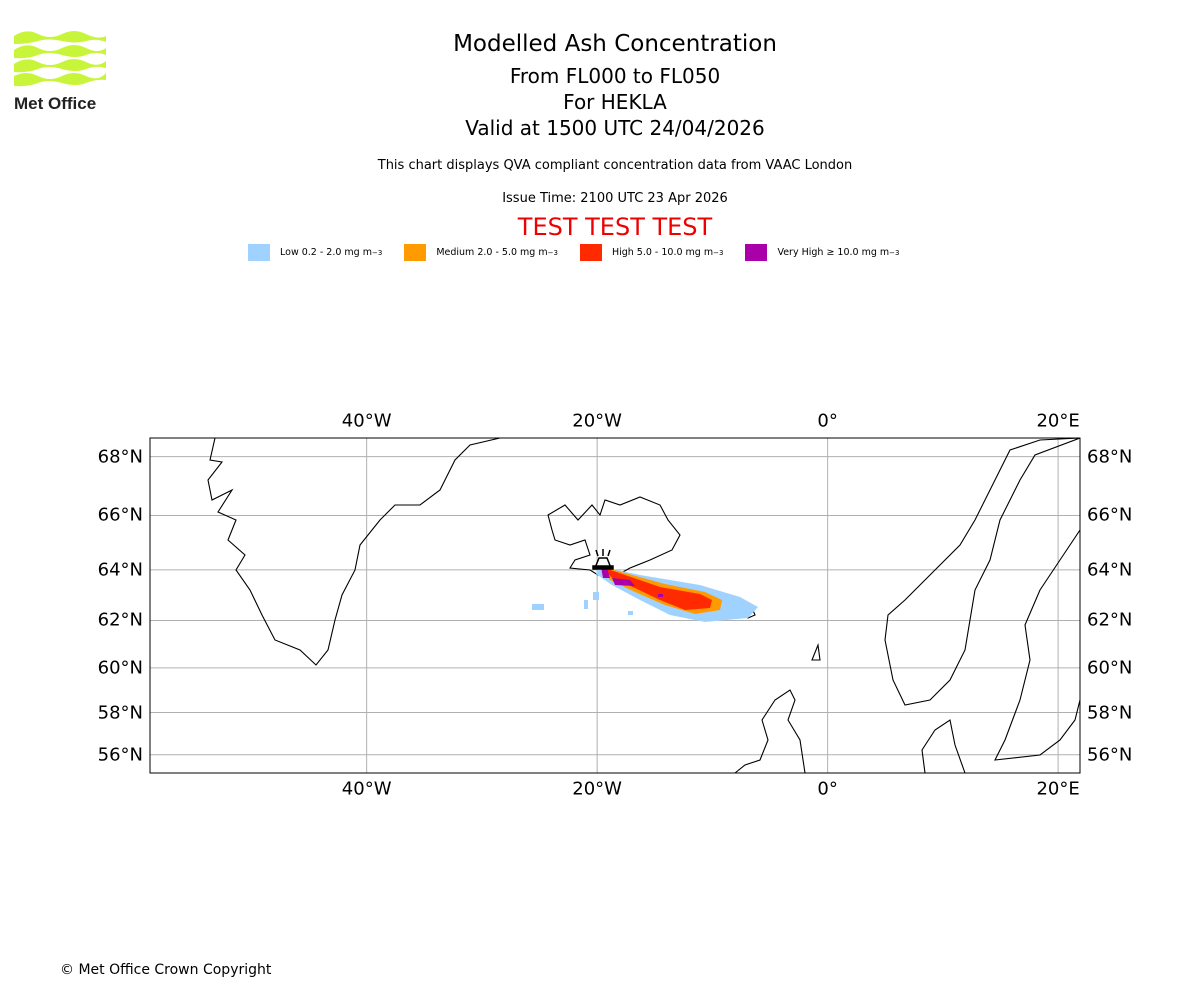 Image resolution: width=1200 pixels, height=1000 pixels. What do you see at coordinates (120, 713) in the screenshot?
I see `lat-tick-label-left: 58°N` at bounding box center [120, 713].